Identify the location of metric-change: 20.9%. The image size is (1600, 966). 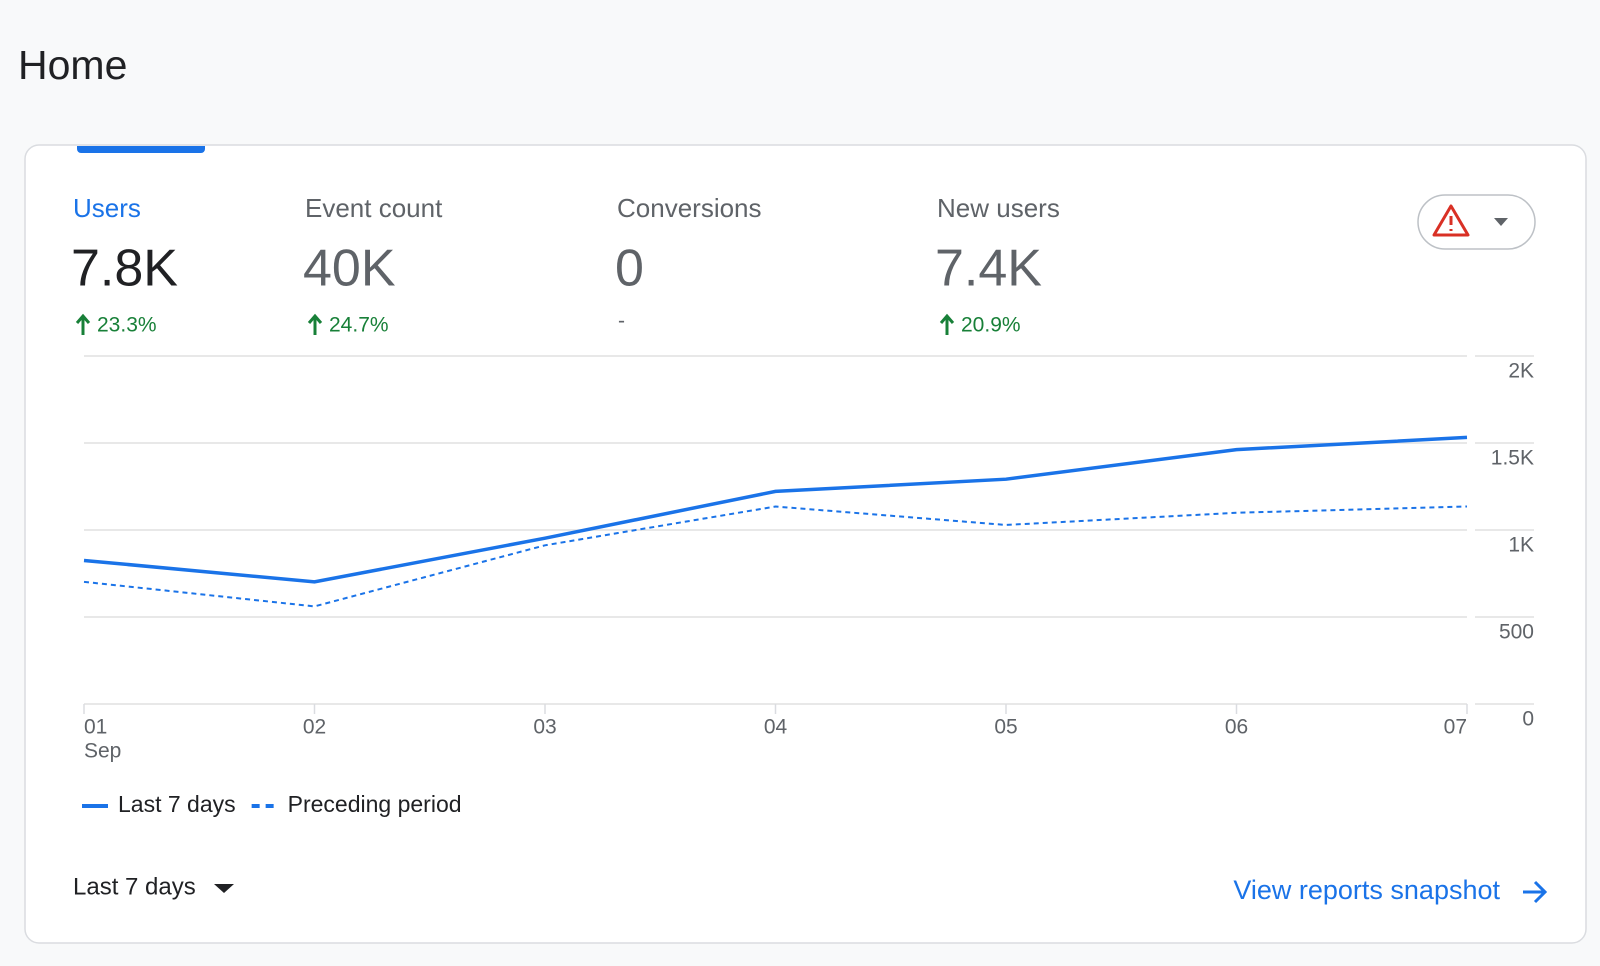
(991, 325).